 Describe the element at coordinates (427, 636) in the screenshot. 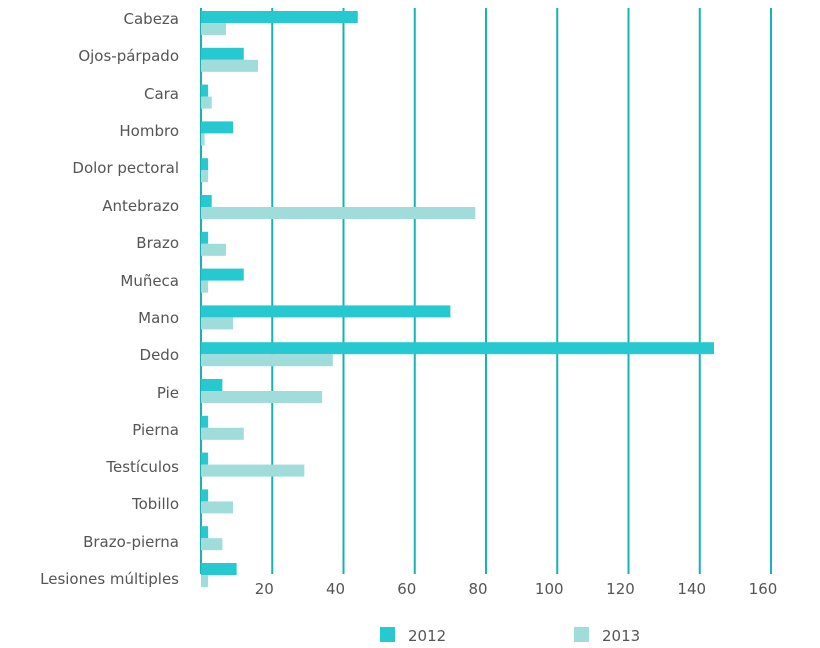

I see `legend-label-2012: 2012` at that location.